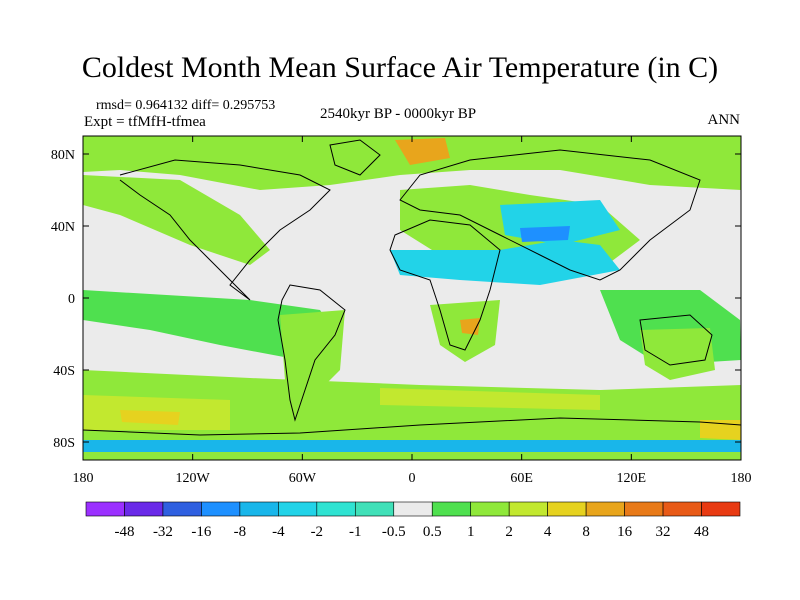 The height and width of the screenshot is (600, 800). What do you see at coordinates (63, 155) in the screenshot?
I see `y-tick-label: 80N` at bounding box center [63, 155].